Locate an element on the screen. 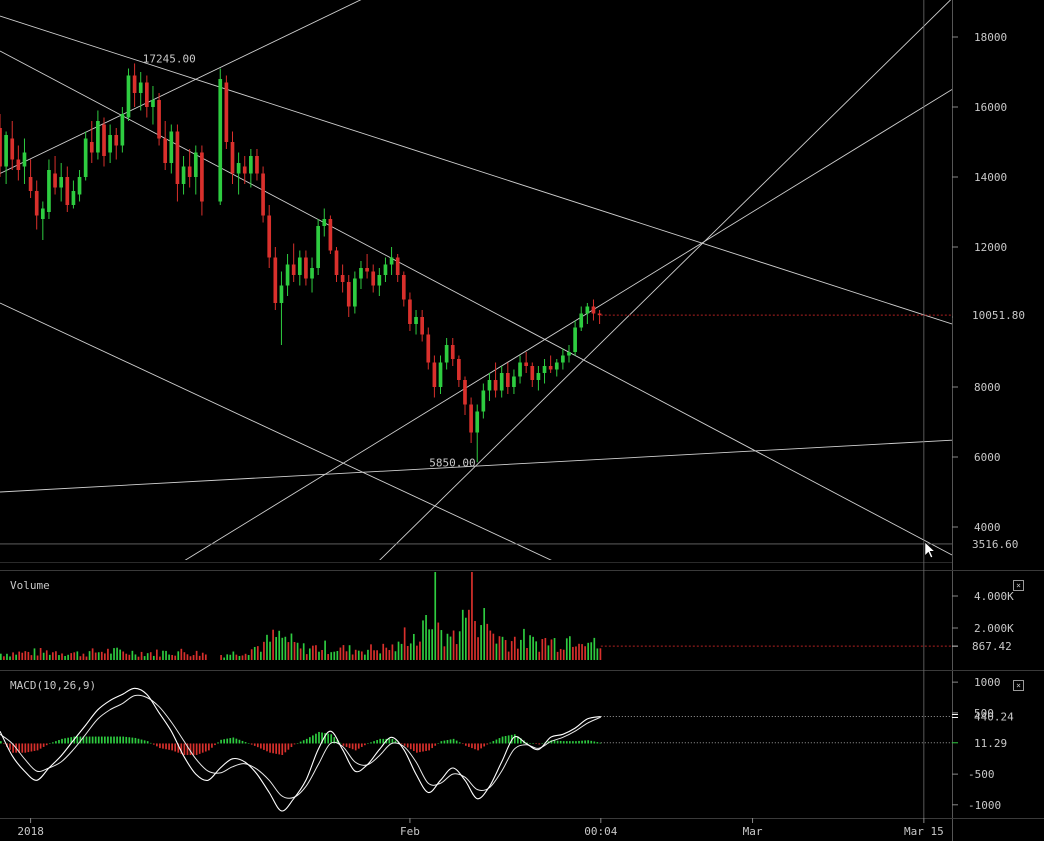 The width and height of the screenshot is (1044, 841). macd-close-icon: × is located at coordinates (1018, 685).